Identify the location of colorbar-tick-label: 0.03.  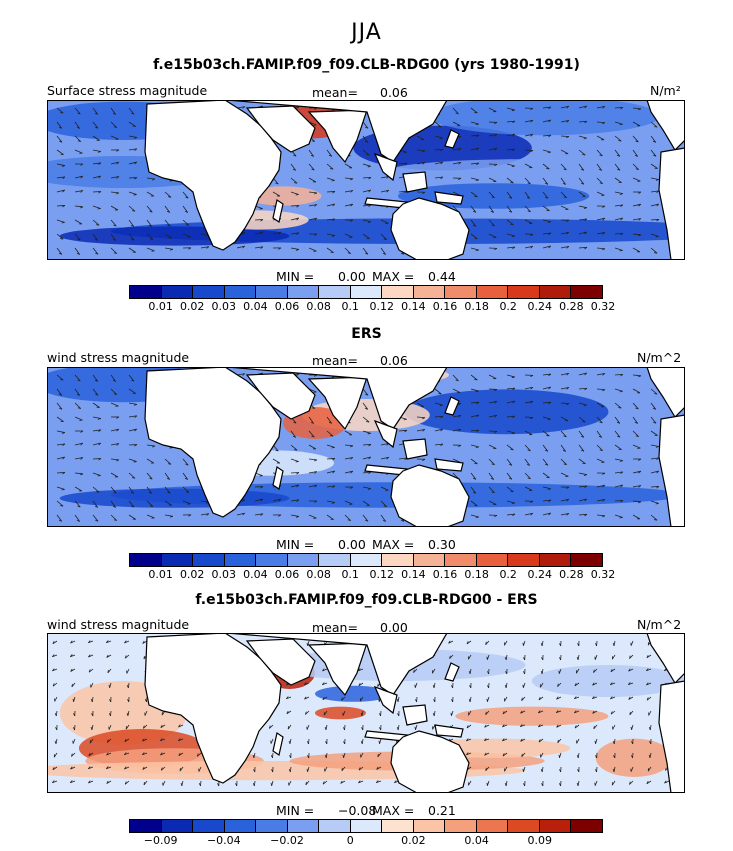
(224, 574).